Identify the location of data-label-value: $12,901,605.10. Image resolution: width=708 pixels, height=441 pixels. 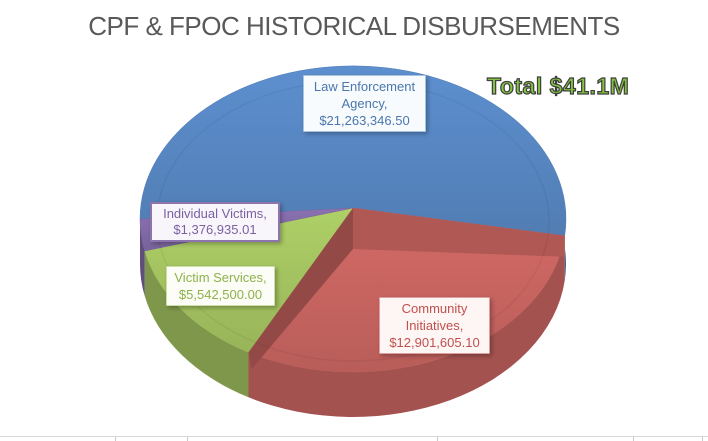
(434, 342).